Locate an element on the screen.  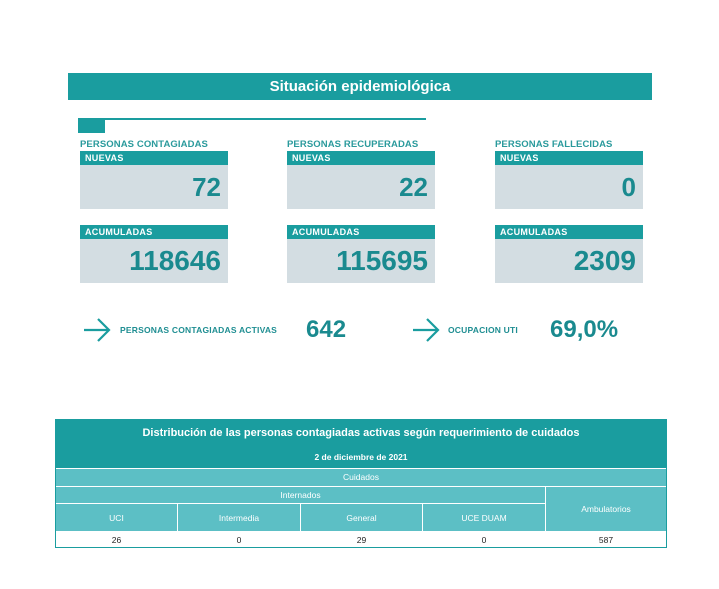
uti-label: OCUPACION UTI is located at coordinates (483, 330).